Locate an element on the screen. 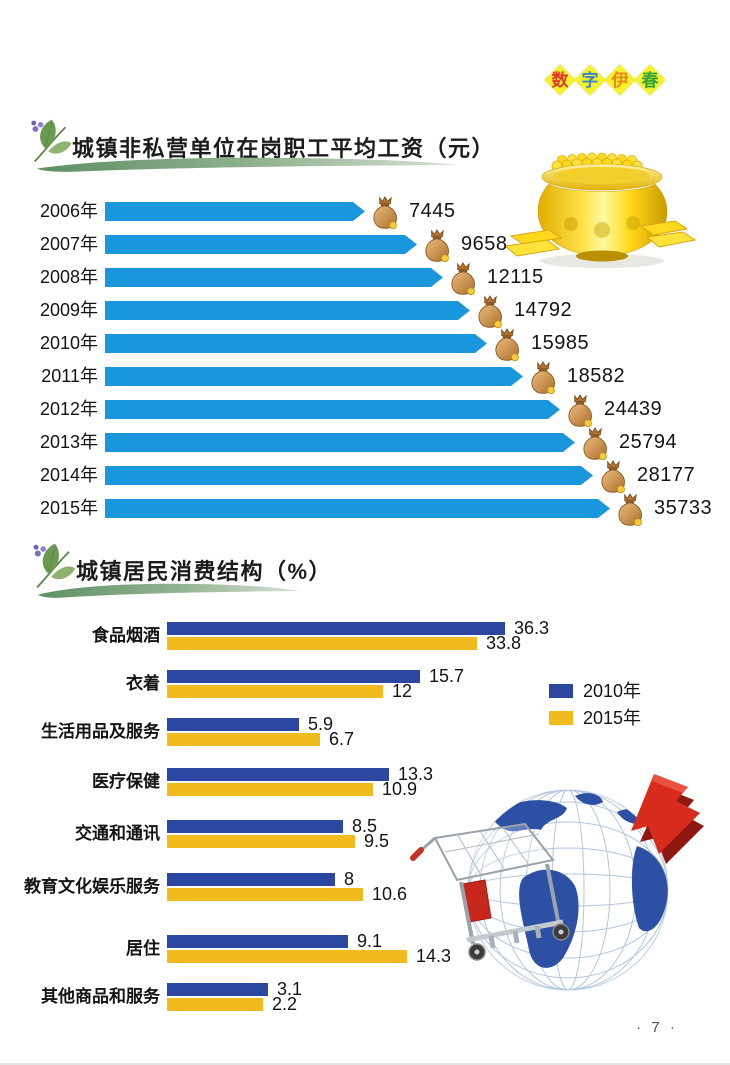  wage-value-label: 14792 is located at coordinates (543, 310).